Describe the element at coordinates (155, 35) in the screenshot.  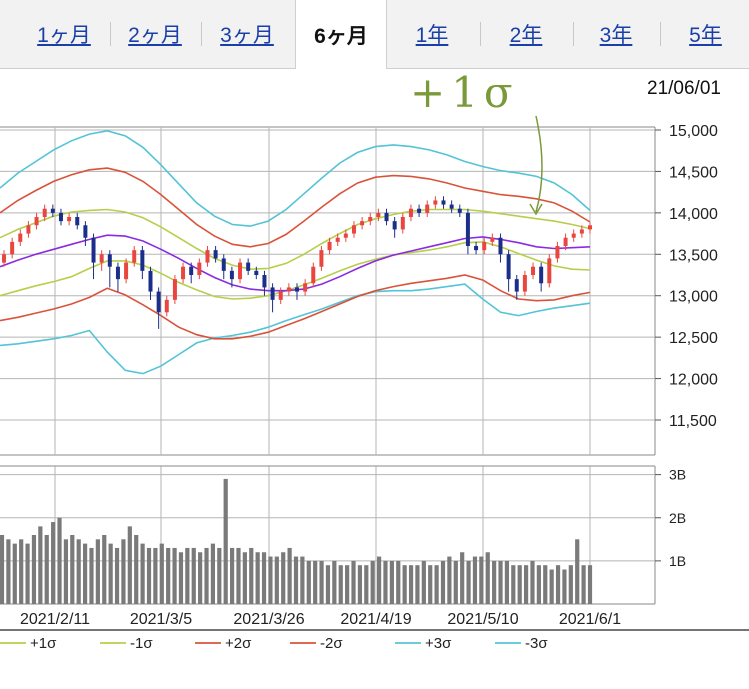
I see `tab-2-months: 2ヶ月` at that location.